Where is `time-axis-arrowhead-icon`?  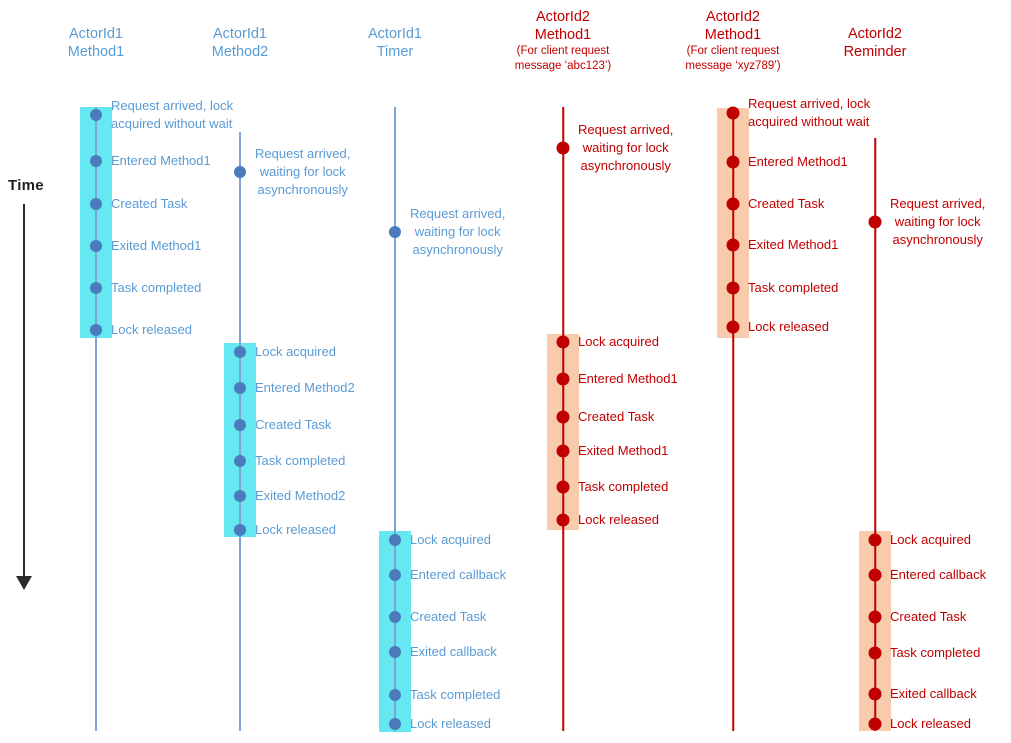
time-axis-arrowhead-icon is located at coordinates (24, 583).